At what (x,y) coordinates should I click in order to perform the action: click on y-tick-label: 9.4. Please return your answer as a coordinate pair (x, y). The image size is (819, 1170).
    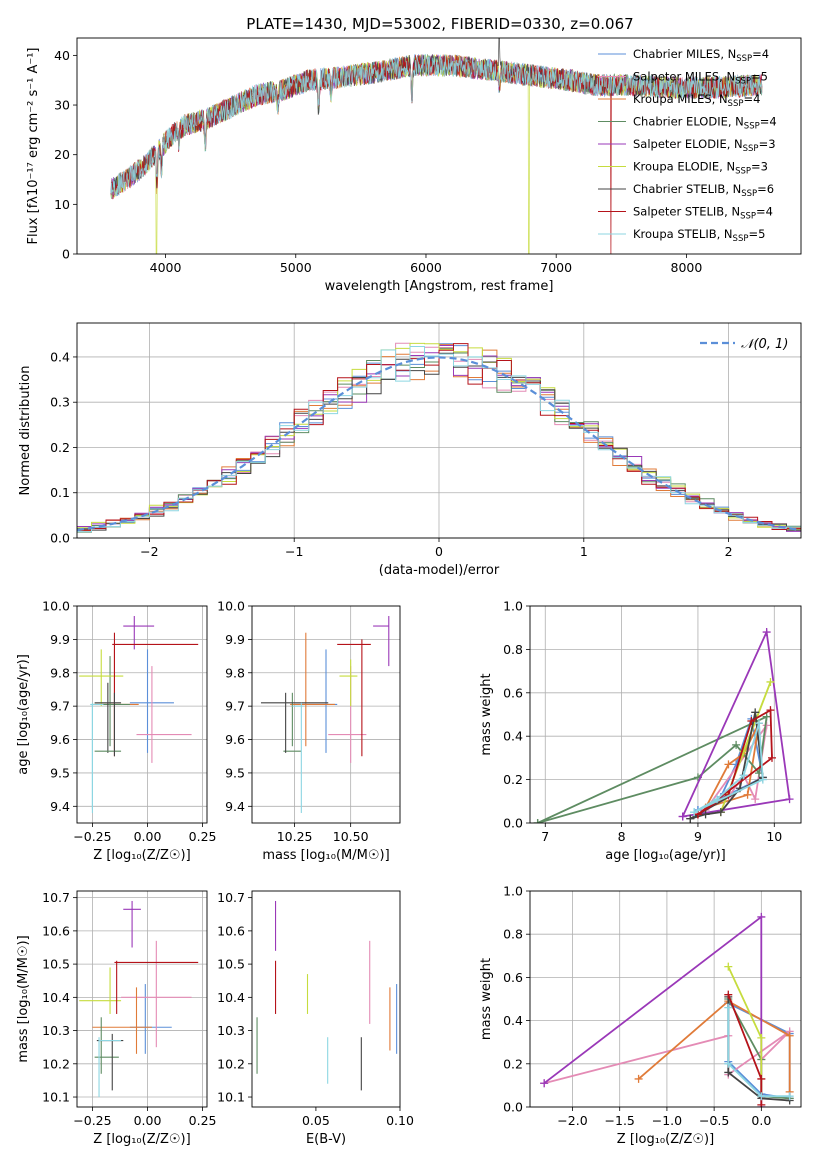
    Looking at the image, I should click on (60, 806).